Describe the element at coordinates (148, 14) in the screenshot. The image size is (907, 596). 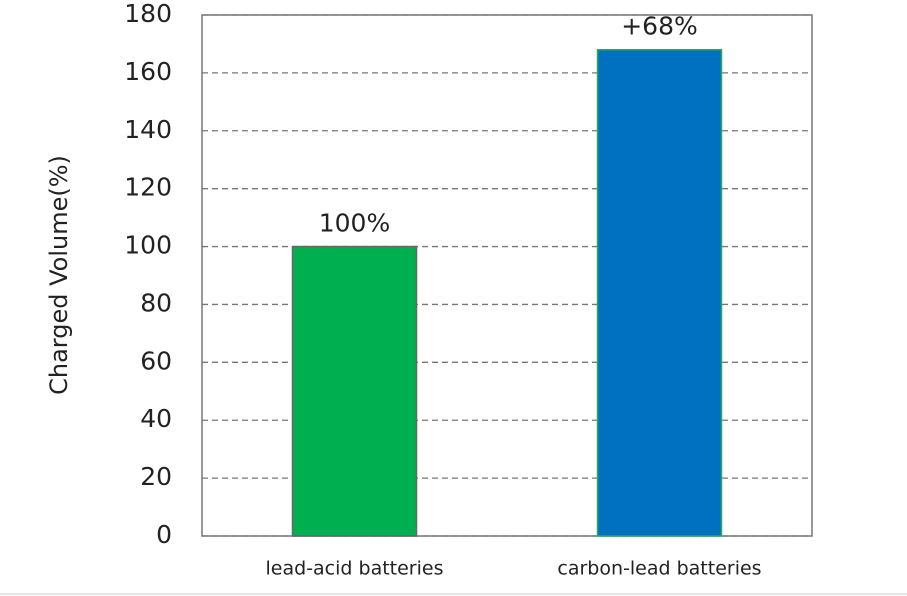
I see `y-tick-label: 180` at that location.